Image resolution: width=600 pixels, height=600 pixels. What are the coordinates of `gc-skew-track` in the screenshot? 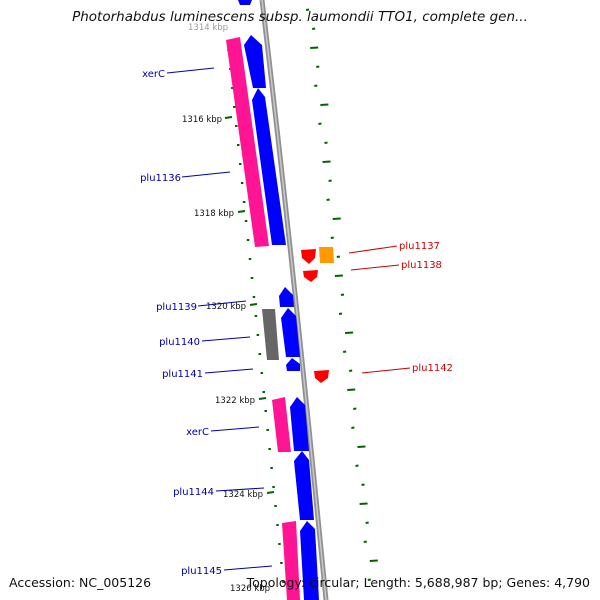 It's located at (256, 316).